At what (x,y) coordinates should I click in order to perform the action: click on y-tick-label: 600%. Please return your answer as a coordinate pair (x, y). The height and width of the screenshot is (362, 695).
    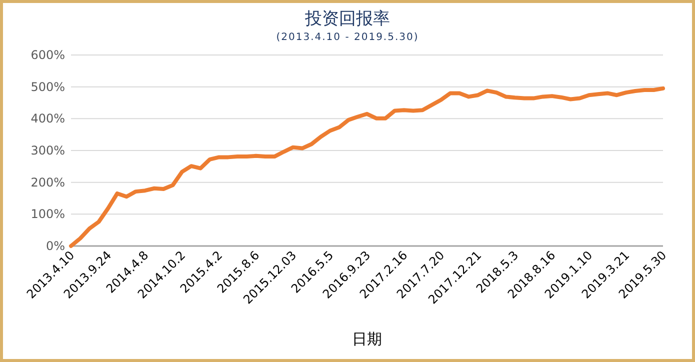
    Looking at the image, I should click on (47, 55).